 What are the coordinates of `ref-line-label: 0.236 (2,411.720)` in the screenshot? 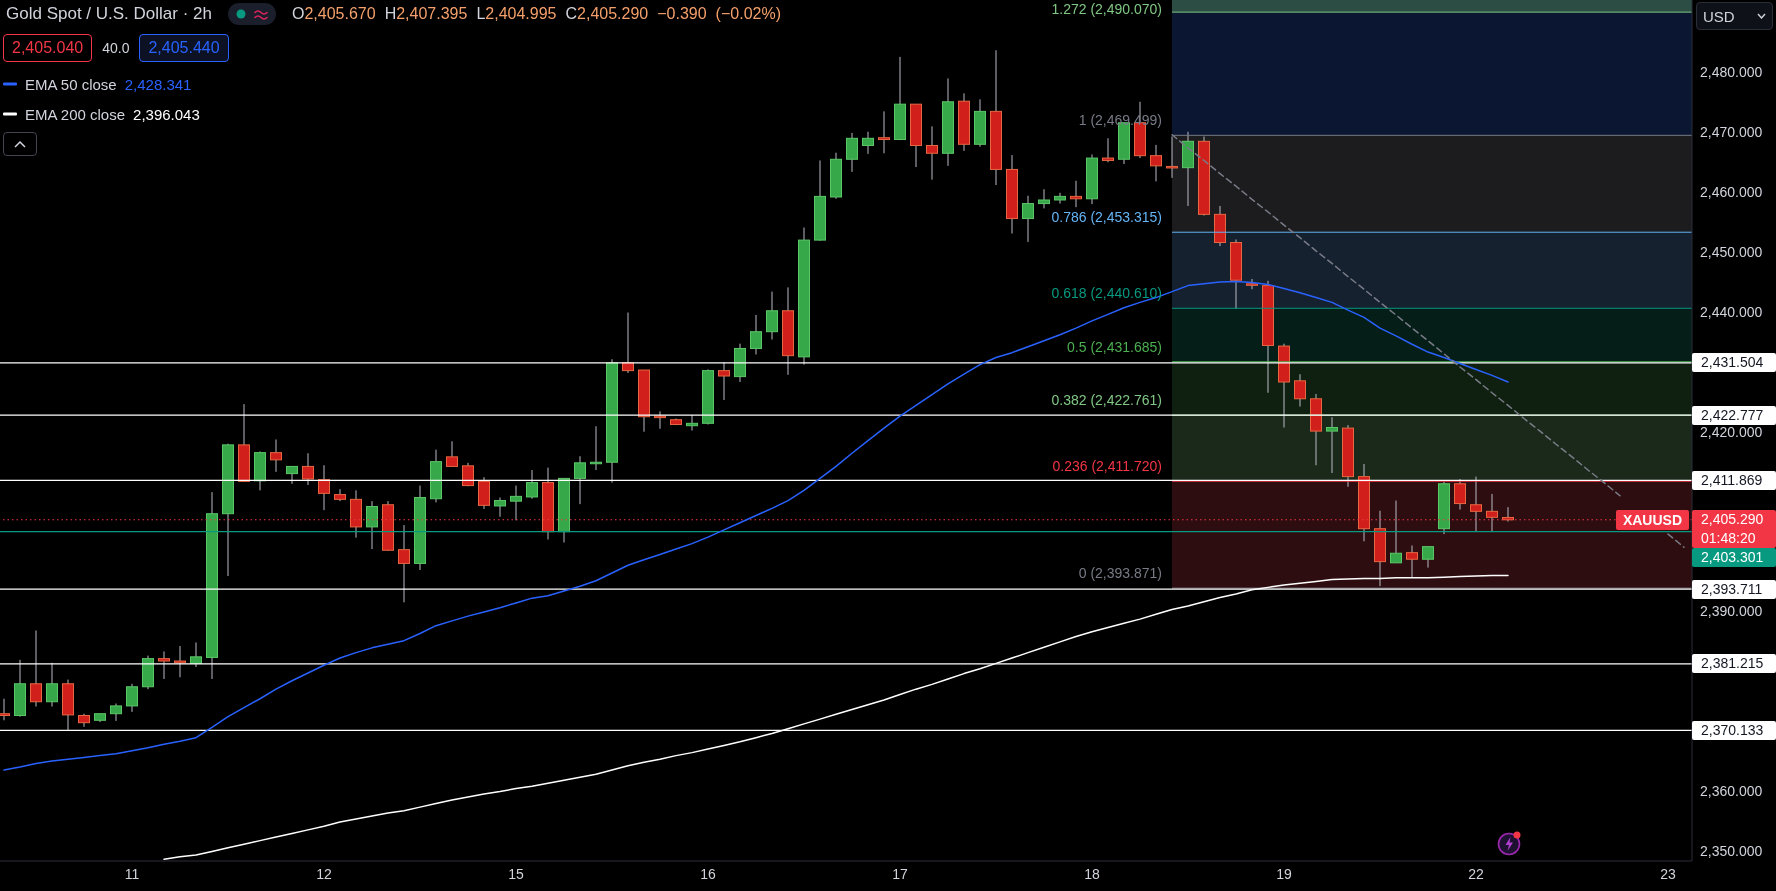 It's located at (1107, 466).